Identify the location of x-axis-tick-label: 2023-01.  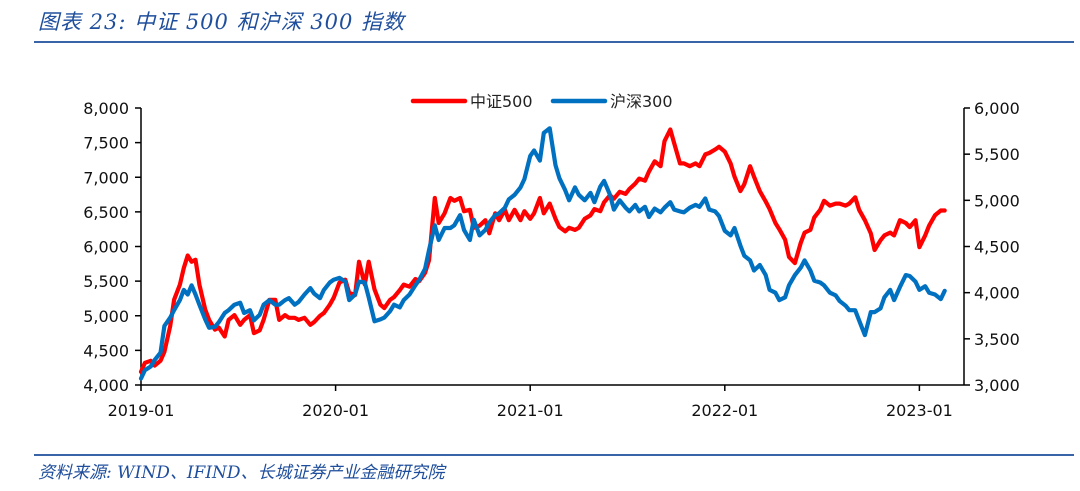
(919, 410).